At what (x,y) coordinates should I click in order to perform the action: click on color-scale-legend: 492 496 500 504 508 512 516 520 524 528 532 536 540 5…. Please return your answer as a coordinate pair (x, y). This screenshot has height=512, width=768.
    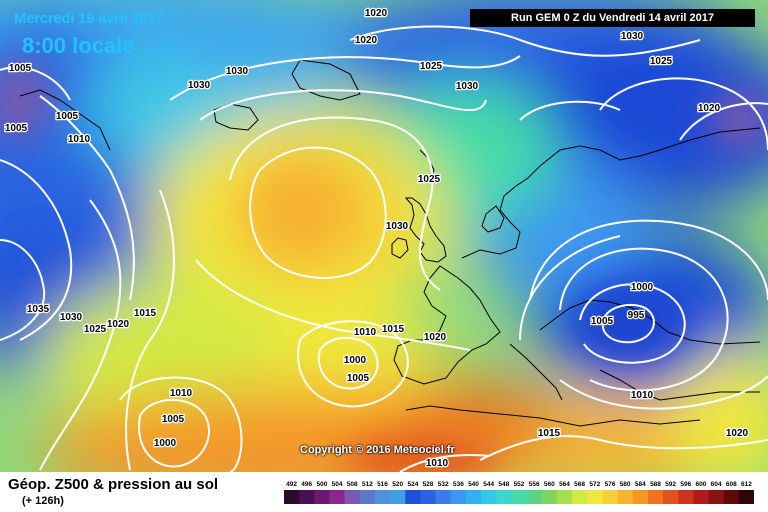
    Looking at the image, I should click on (519, 492).